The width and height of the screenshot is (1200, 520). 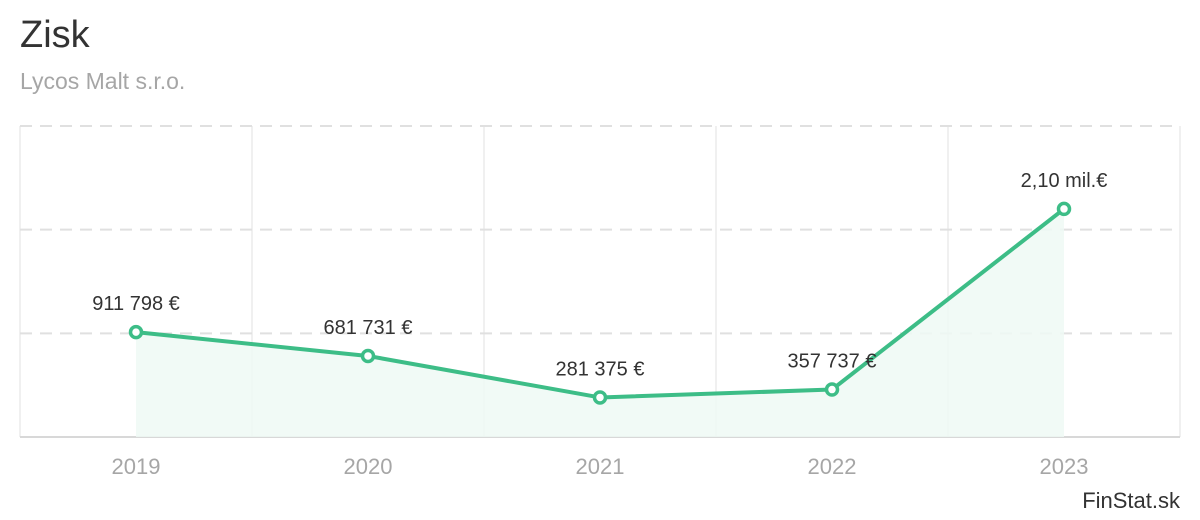 What do you see at coordinates (103, 81) in the screenshot?
I see `chart-subtitle: Lycos Malt s.r.o.` at bounding box center [103, 81].